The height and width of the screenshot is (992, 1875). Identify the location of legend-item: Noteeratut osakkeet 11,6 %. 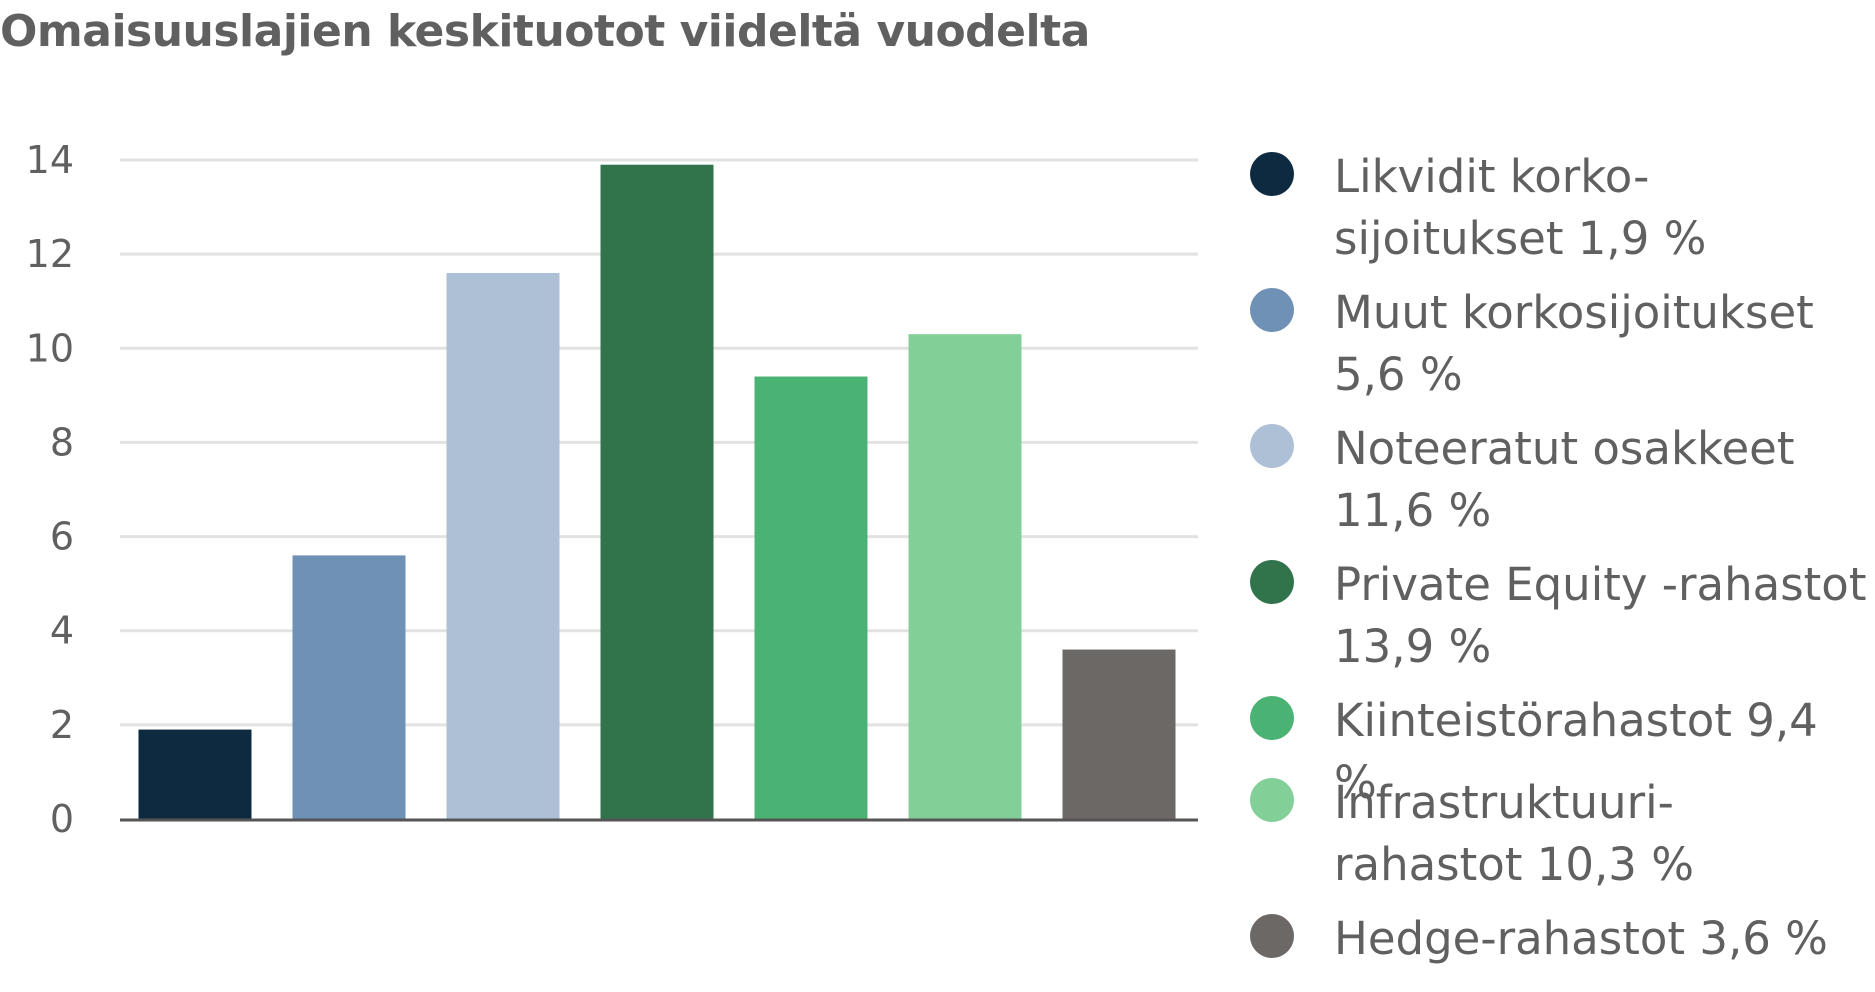
(1560, 486).